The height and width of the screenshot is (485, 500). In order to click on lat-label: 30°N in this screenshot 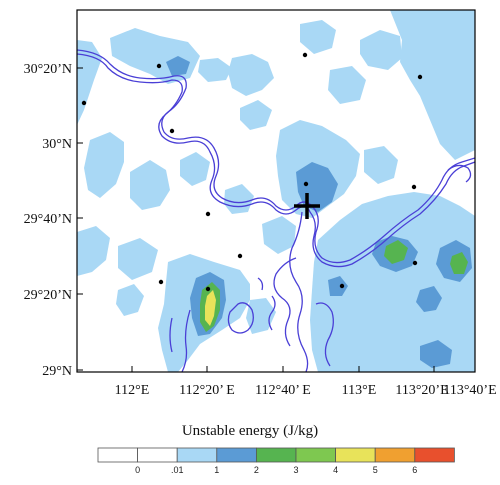, I will do `click(57, 144)`.